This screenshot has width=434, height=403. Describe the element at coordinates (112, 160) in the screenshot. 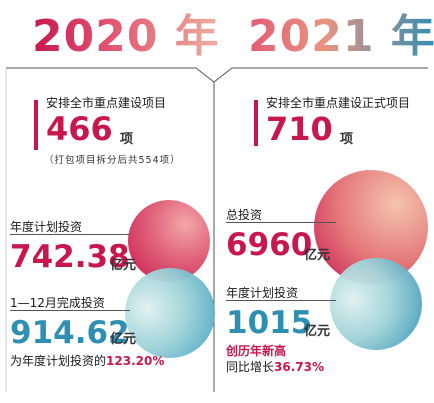

I see `projects-note-2020: （打包项目拆分后共554项）` at that location.